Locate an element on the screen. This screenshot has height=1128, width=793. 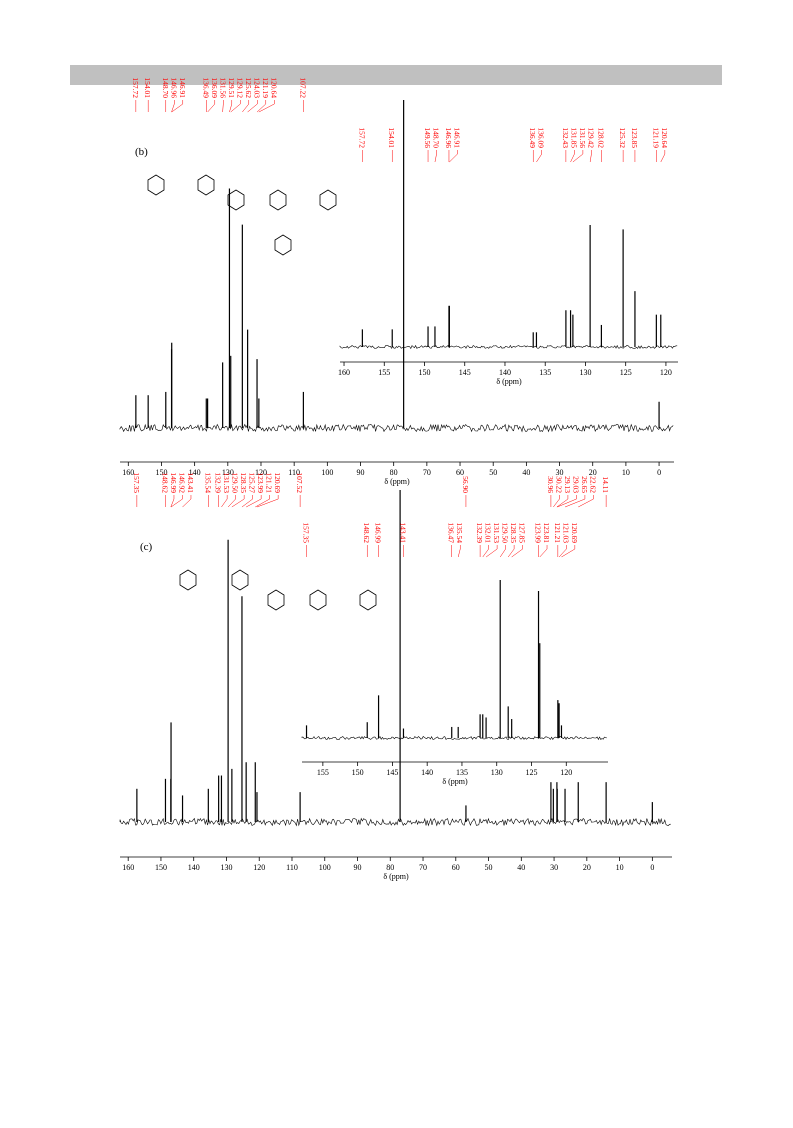
peak-label: 148.70 is located at coordinates (165, 87).